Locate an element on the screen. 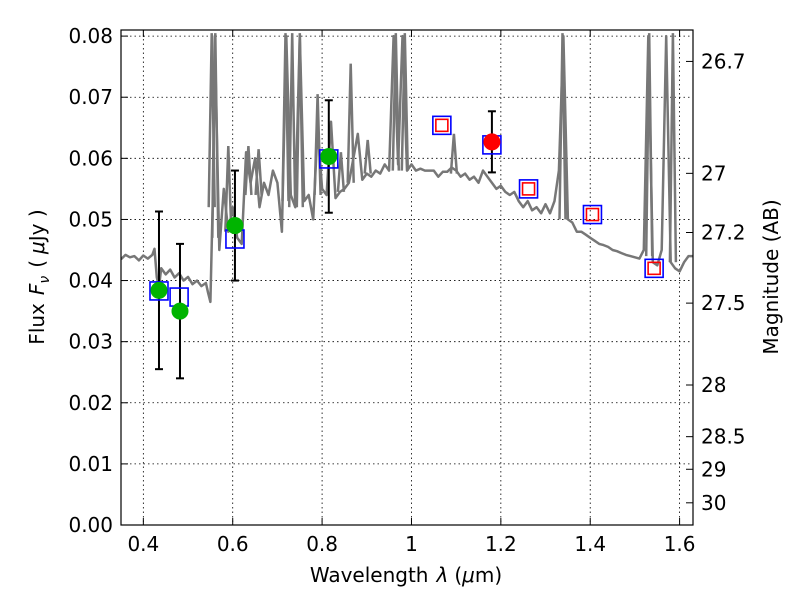 The height and width of the screenshot is (600, 800). y2-axis-title: Magnitude (AB) is located at coordinates (771, 276).